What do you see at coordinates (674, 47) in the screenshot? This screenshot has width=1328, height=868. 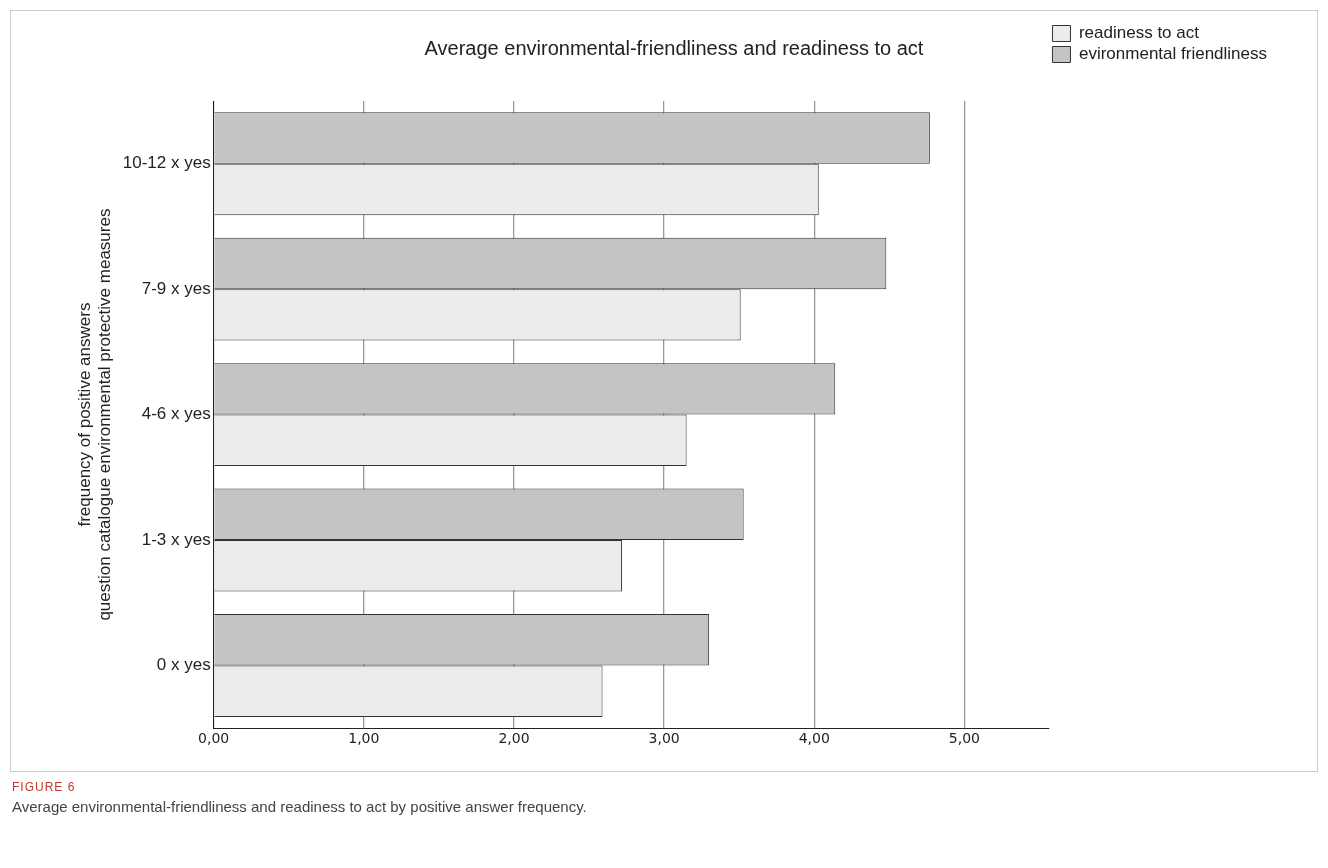 I see `chart-title: Average environmental-friendliness and readiness to act` at bounding box center [674, 47].